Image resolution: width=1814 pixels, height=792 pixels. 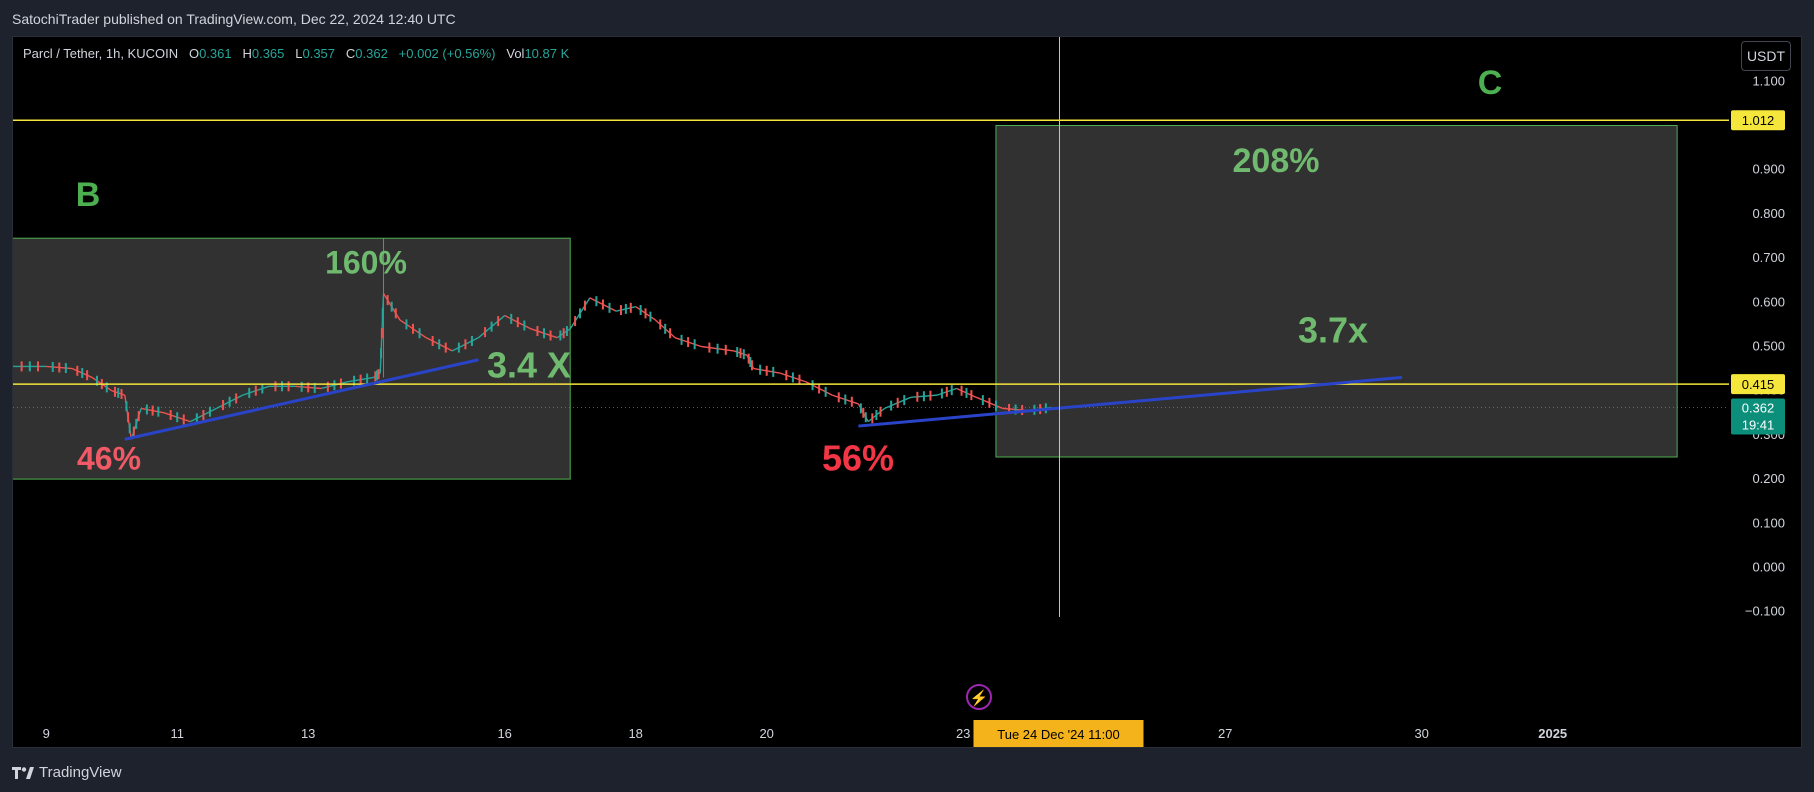 I want to click on time-axis, so click(x=907, y=732).